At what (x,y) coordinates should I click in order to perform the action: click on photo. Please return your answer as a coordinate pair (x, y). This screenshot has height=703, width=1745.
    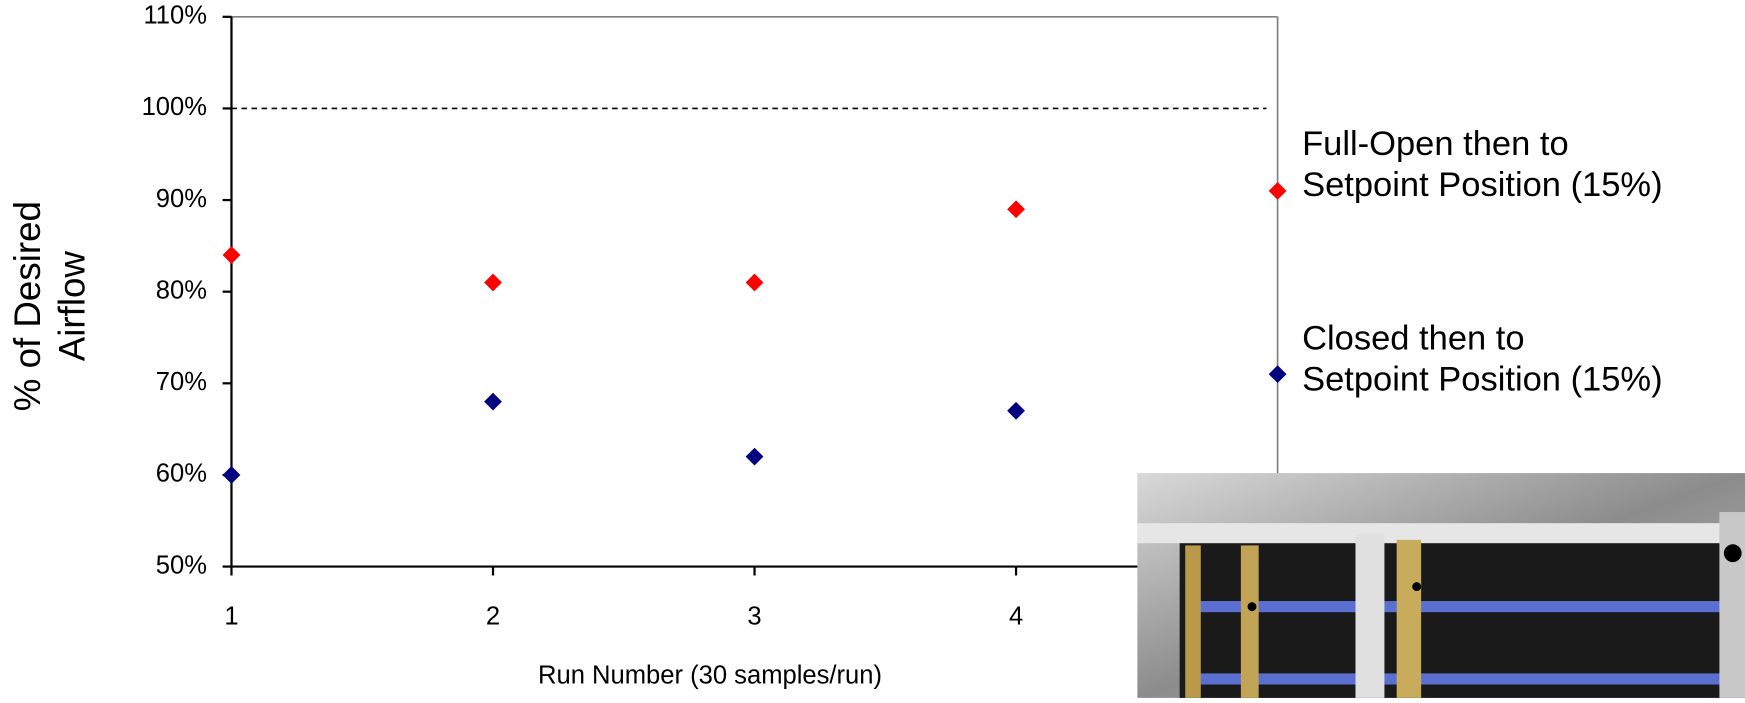
    Looking at the image, I should click on (1441, 585).